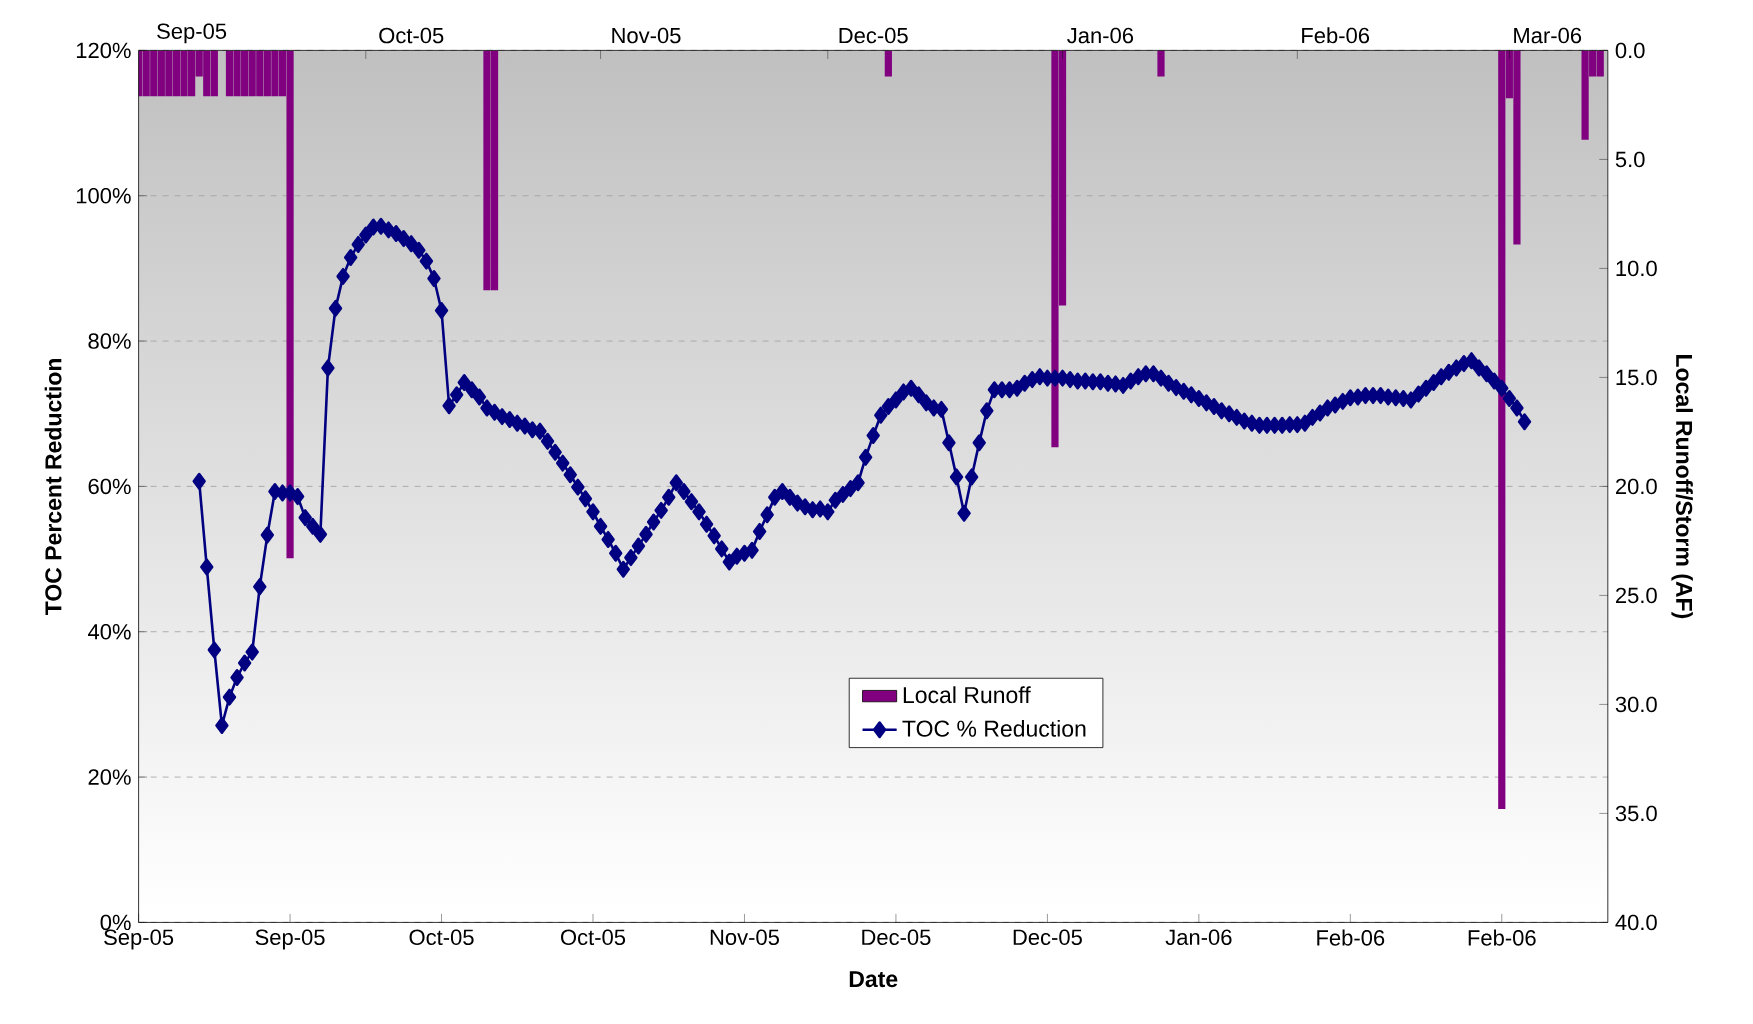  Describe the element at coordinates (109, 486) in the screenshot. I see `y-tick-label: 60%` at that location.